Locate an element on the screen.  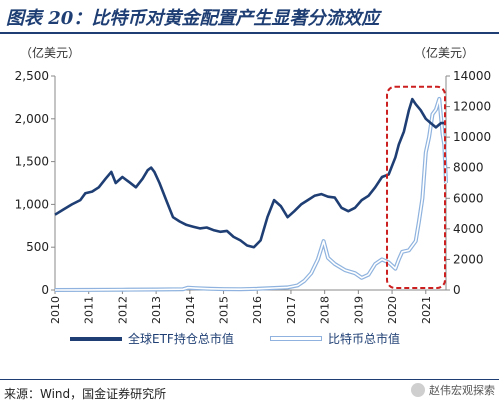
x-tick-label: 2014 is located at coordinates (190, 310).